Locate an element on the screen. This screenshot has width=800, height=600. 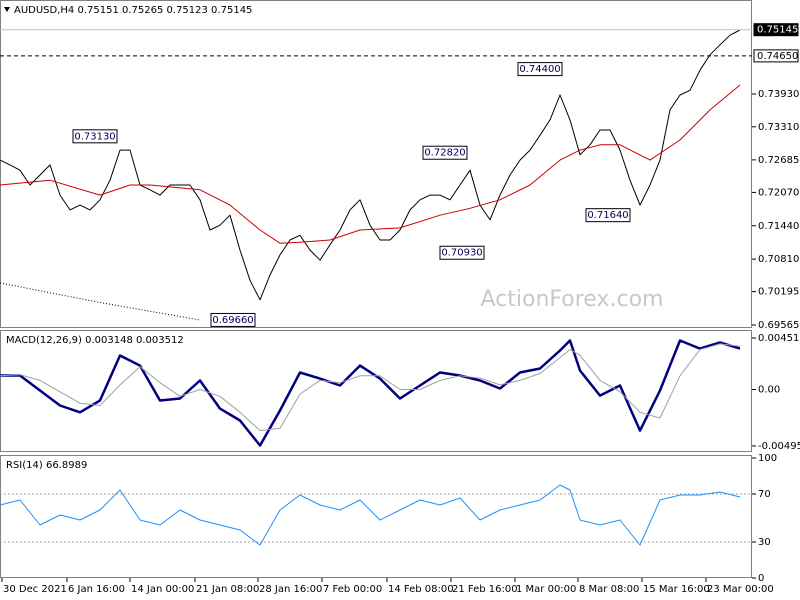
annotation-label: 0.70930 is located at coordinates (461, 253).